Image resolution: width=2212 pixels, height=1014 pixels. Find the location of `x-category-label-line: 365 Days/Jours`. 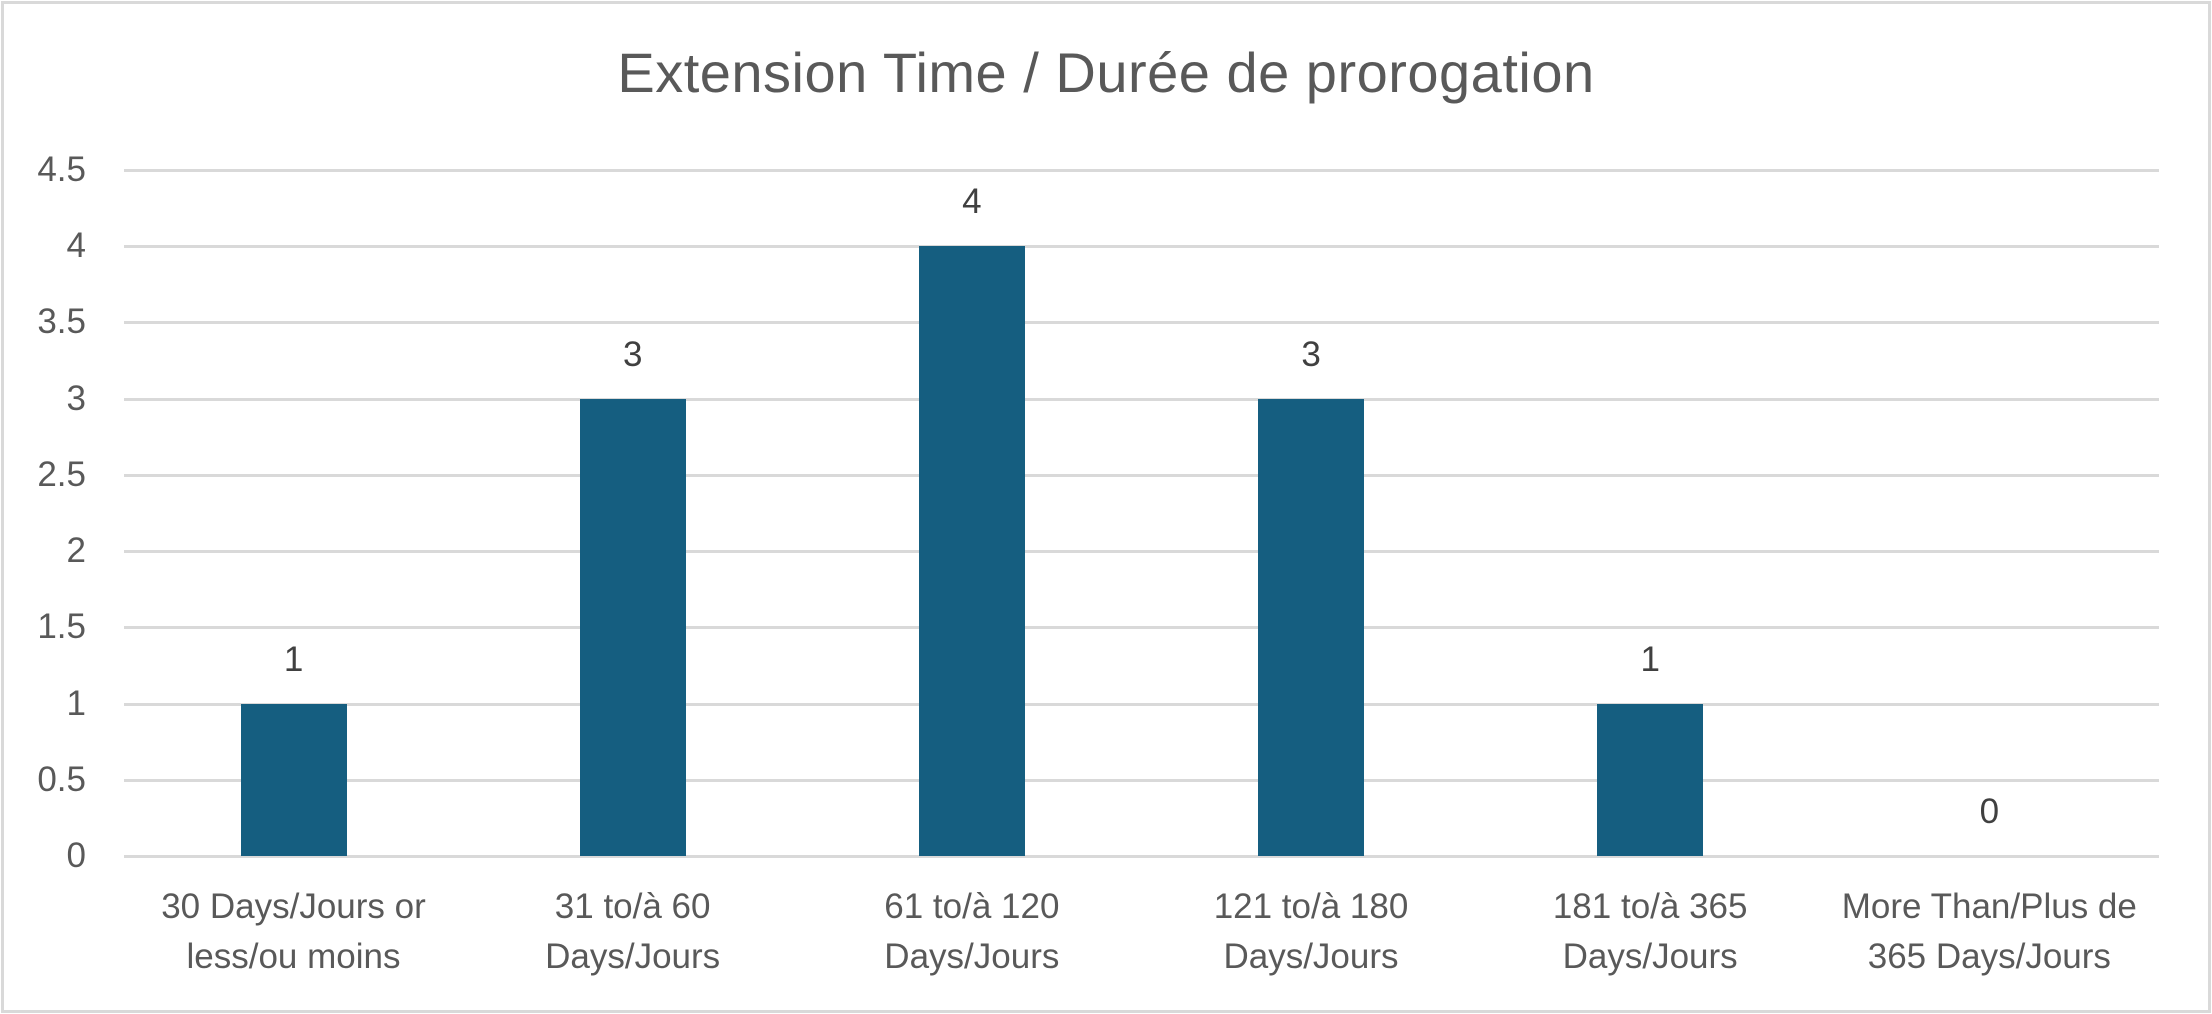

x-category-label-line: 365 Days/Jours is located at coordinates (1989, 956).